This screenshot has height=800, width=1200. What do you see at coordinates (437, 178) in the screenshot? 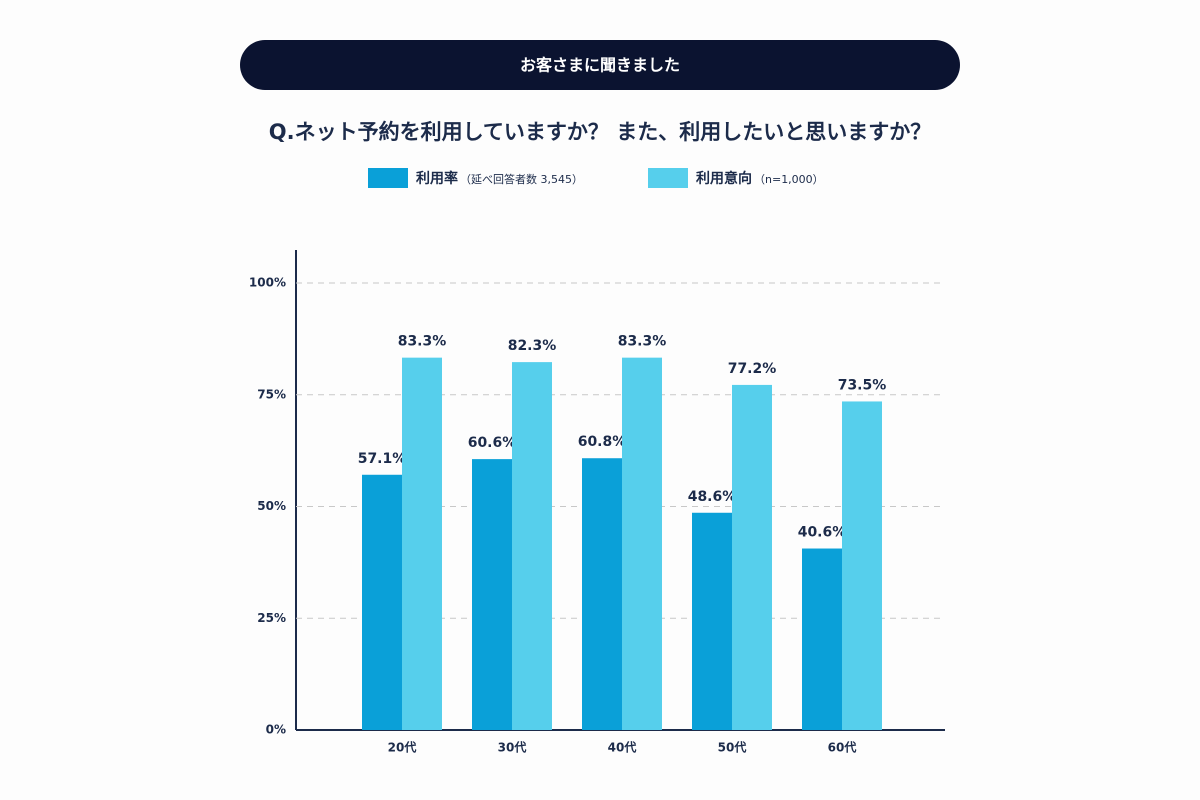
I see `legend-label: 利用率` at bounding box center [437, 178].